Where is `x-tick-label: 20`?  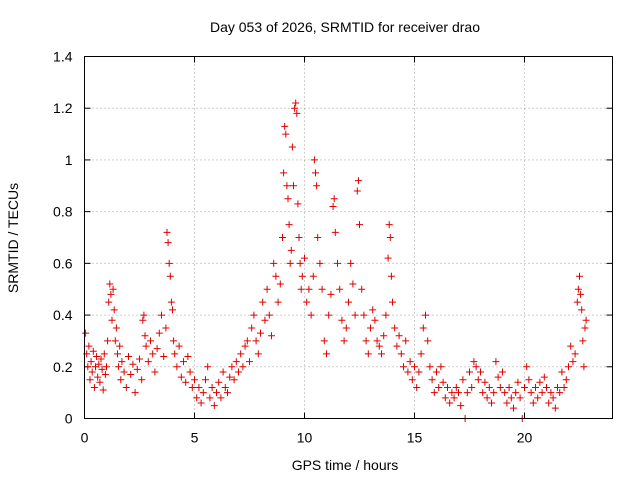 x-tick-label: 20 is located at coordinates (525, 438).